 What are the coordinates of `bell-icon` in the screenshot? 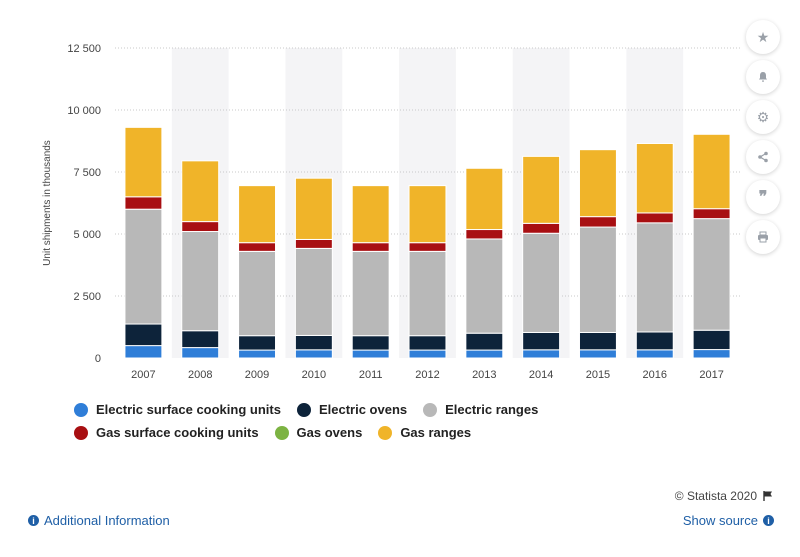 It's located at (763, 77).